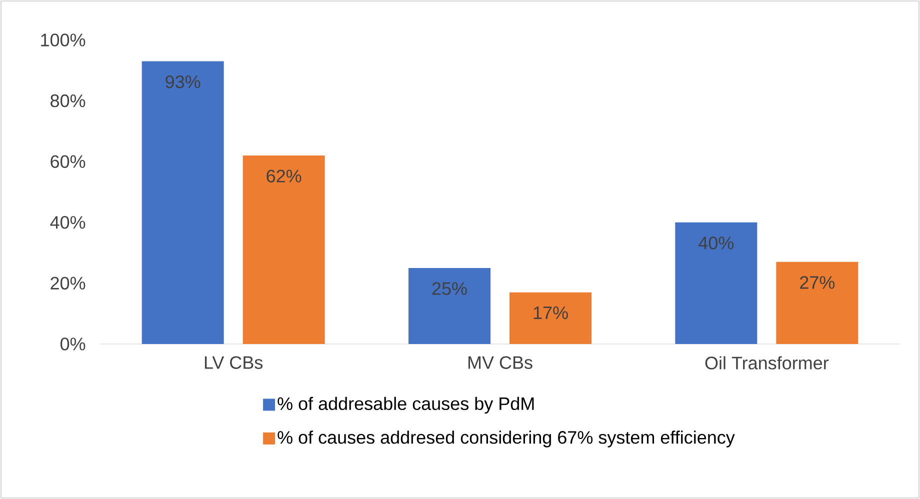 Image resolution: width=920 pixels, height=499 pixels. I want to click on data-label: 17%, so click(551, 313).